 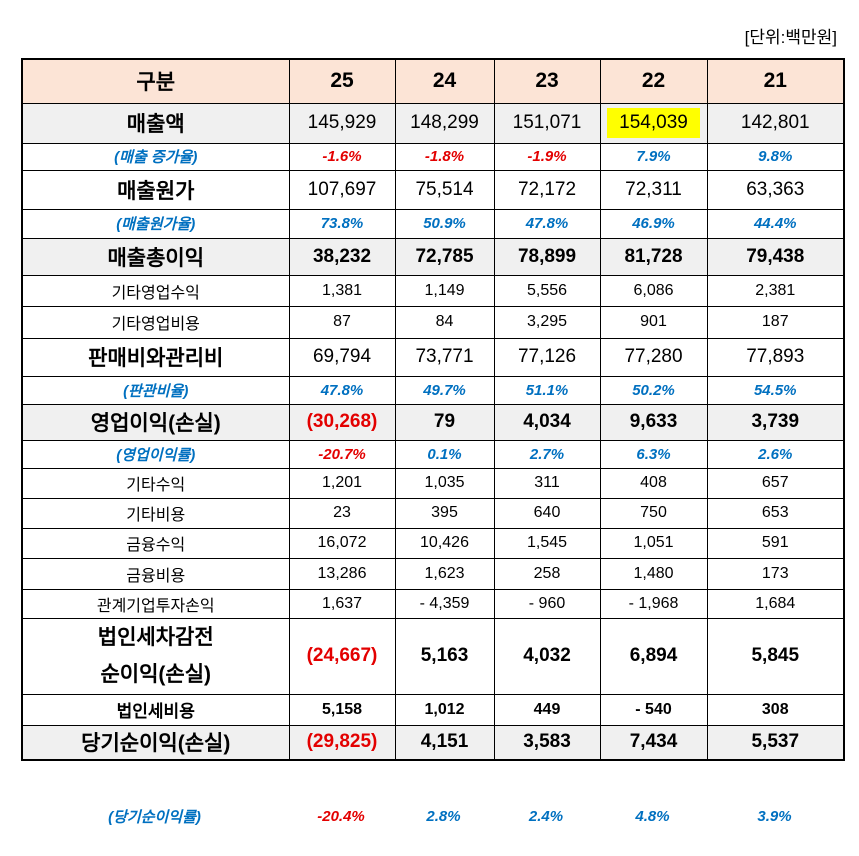 What do you see at coordinates (547, 81) in the screenshot?
I see `column-header: 23` at bounding box center [547, 81].